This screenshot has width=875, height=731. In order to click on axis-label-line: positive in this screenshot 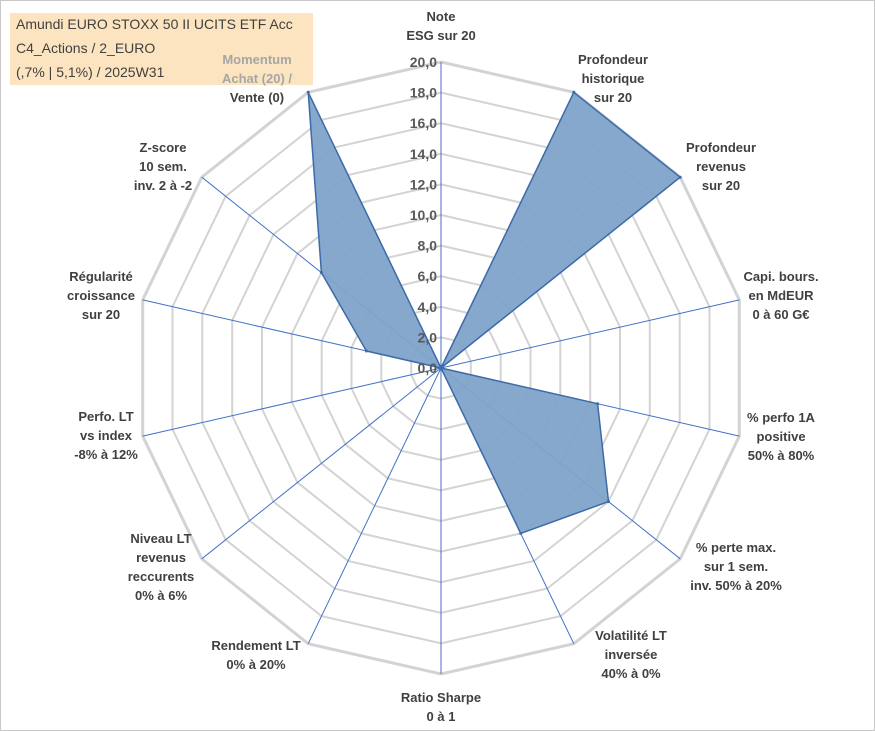, I will do `click(780, 436)`.